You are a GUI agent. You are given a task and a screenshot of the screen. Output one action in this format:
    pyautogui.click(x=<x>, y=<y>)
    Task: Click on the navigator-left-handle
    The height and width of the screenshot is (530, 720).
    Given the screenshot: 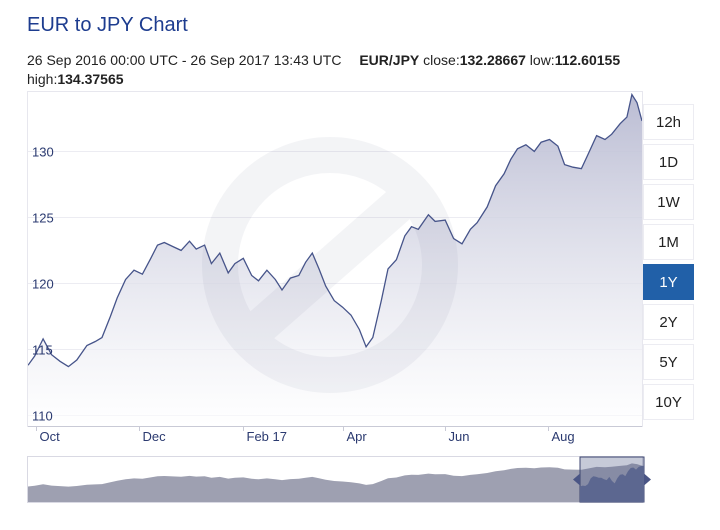 What is the action you would take?
    pyautogui.click(x=576, y=479)
    